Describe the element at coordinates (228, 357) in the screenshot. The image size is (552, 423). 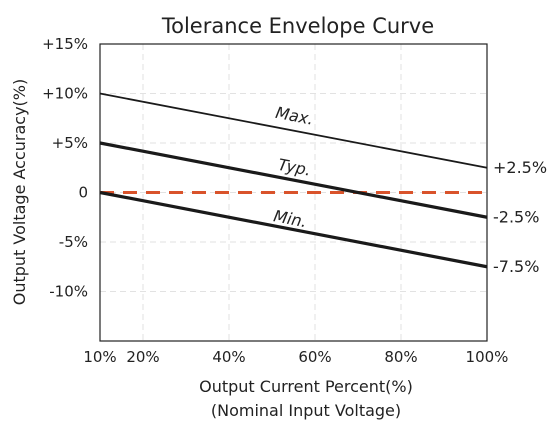
I see `x-tick-label: 40%` at that location.